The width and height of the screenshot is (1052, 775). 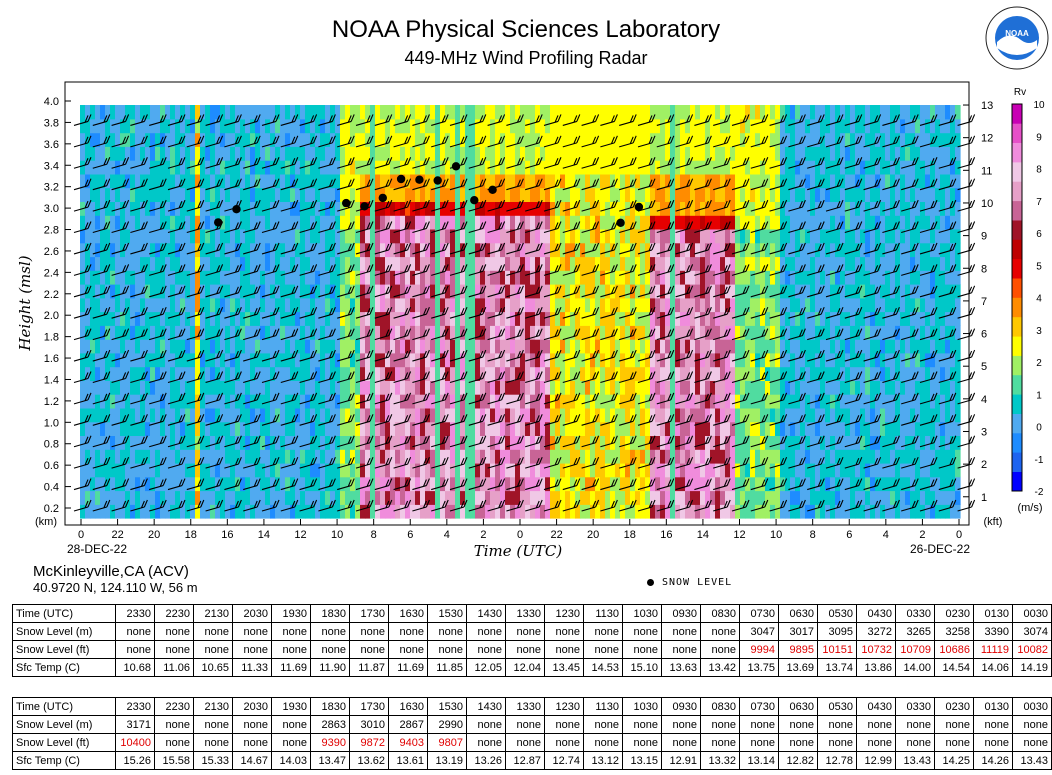 I want to click on table-cell: 1630, so click(x=408, y=613).